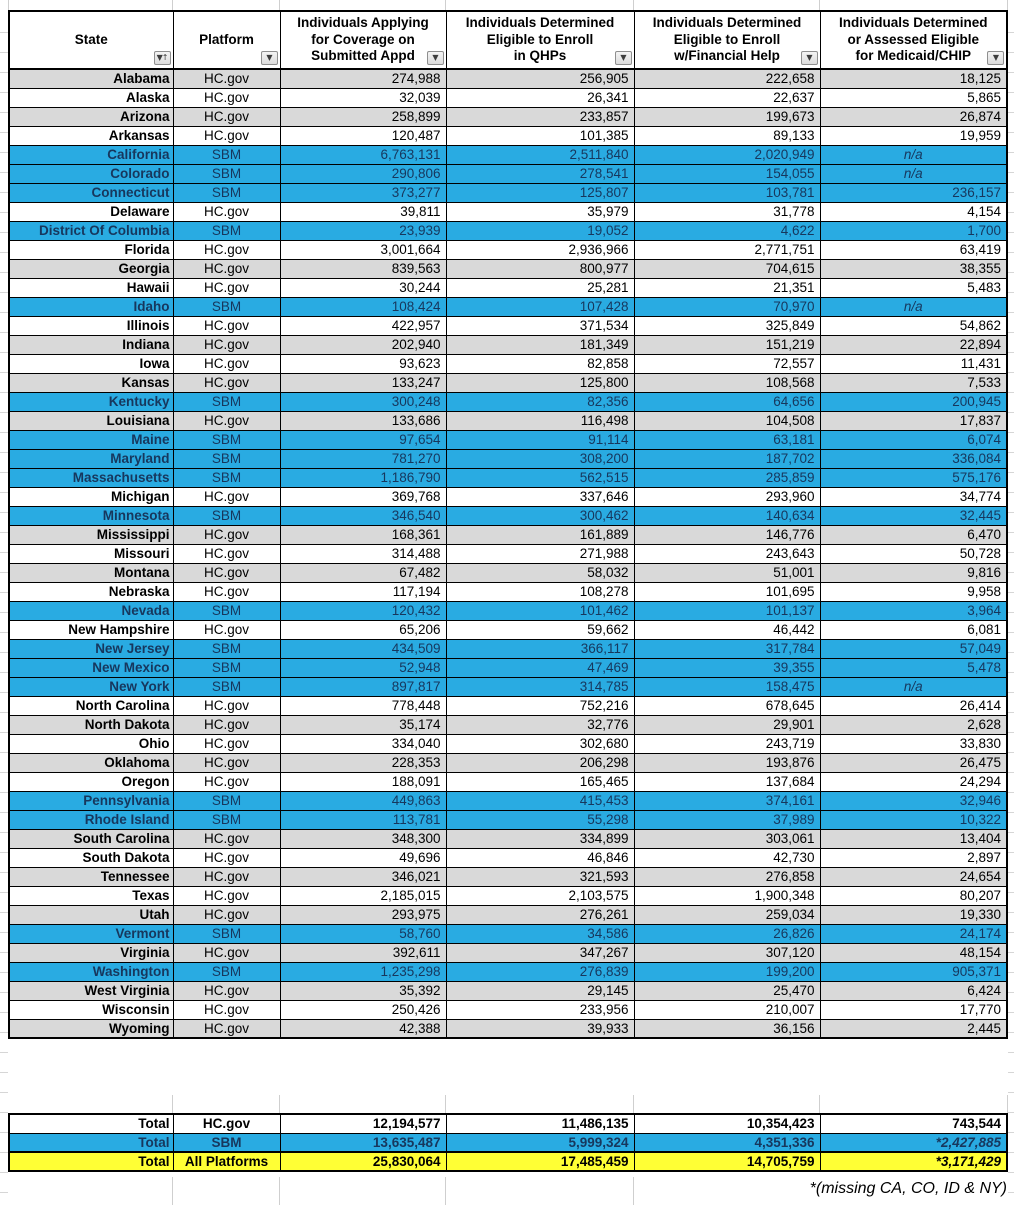 This screenshot has height=1205, width=1014. Describe the element at coordinates (913, 971) in the screenshot. I see `cell-medicaid: 905,371` at that location.